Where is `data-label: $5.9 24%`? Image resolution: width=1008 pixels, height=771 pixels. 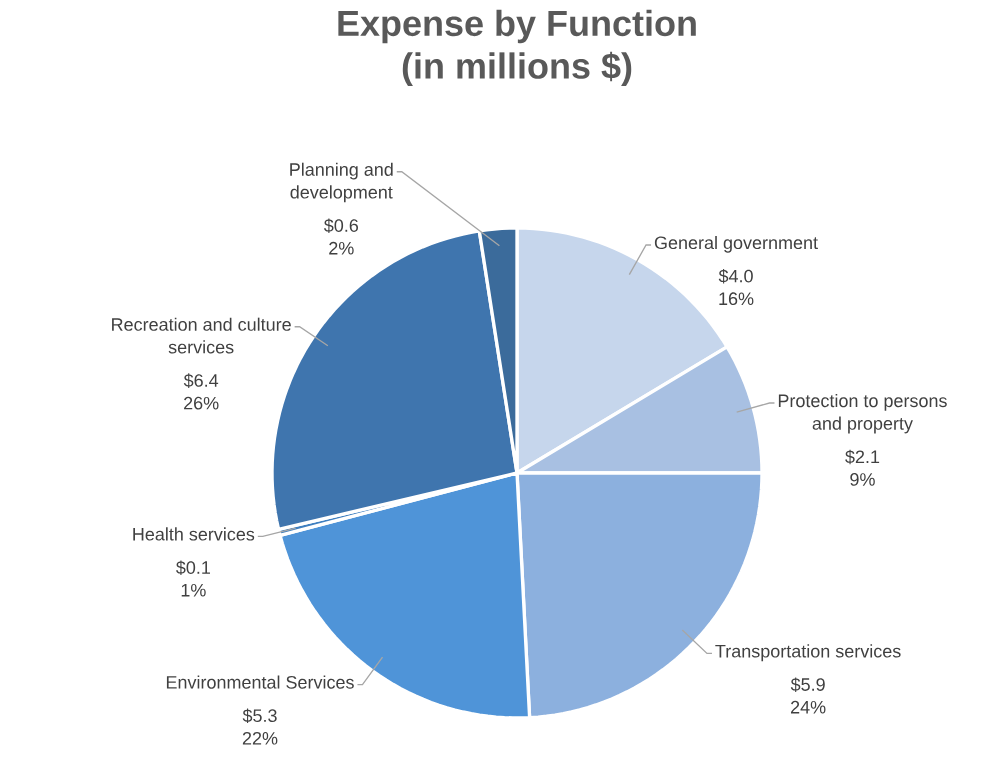 data-label: $5.9 24% is located at coordinates (808, 695).